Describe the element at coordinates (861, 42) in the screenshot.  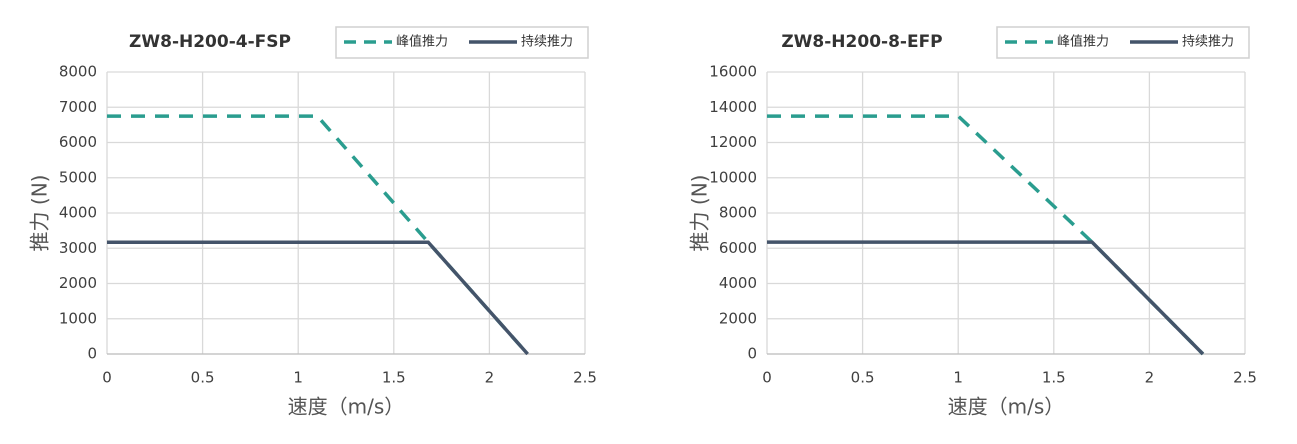
I see `chart-title: ZW8-H200-8-EFP` at that location.